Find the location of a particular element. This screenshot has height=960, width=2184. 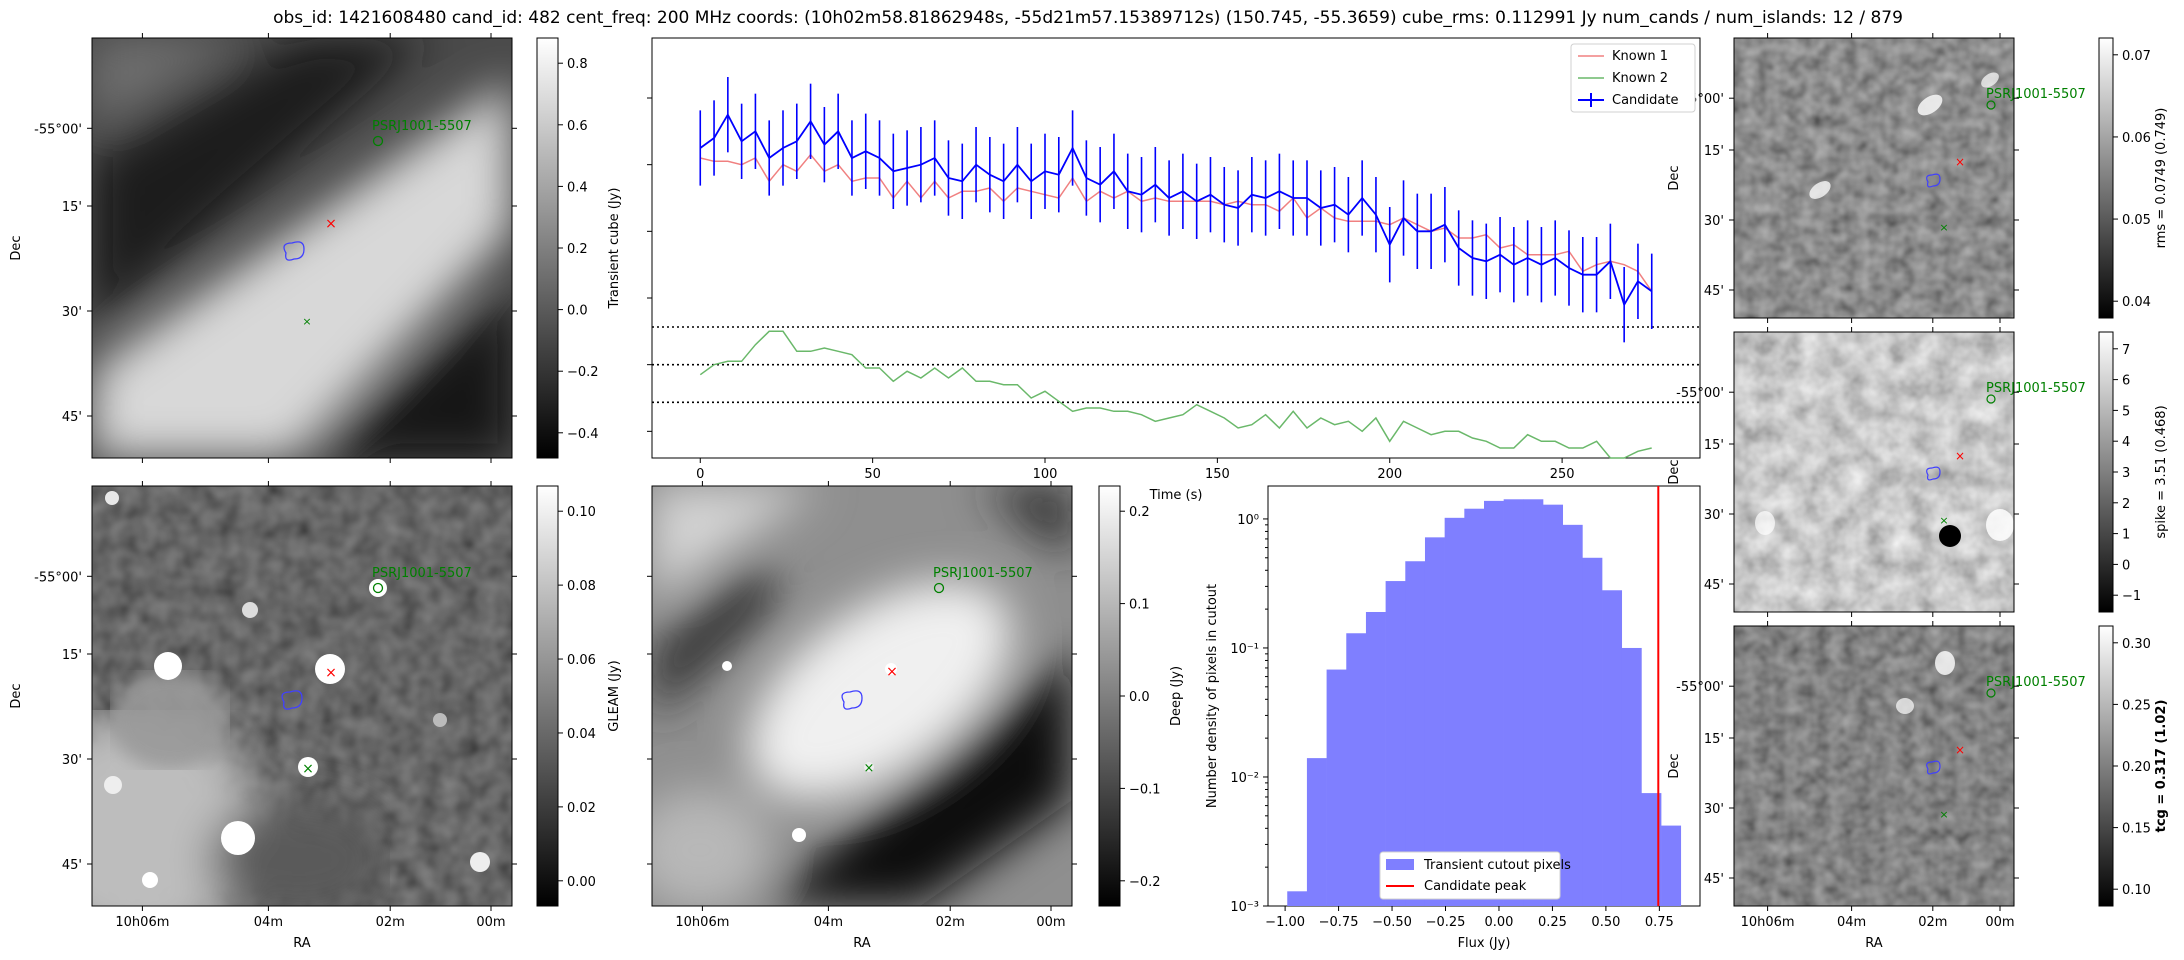

x-axis-label: Flux (Jy) is located at coordinates (1484, 943).